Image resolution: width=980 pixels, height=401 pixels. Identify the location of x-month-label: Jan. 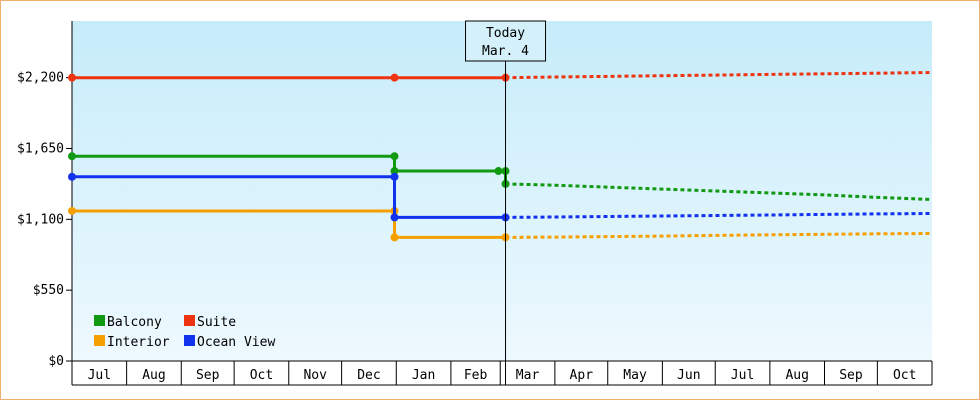
(423, 375).